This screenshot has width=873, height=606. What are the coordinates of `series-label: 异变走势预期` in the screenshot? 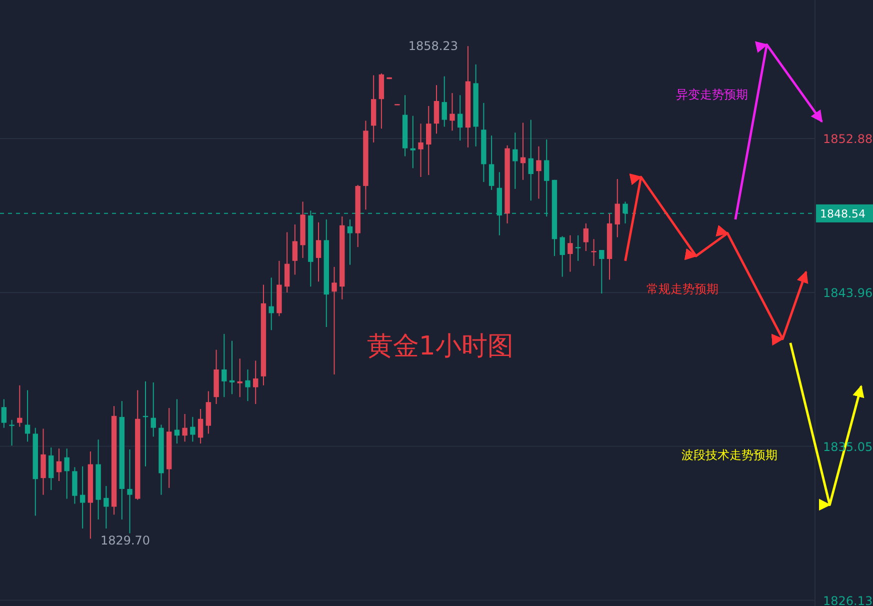 It's located at (712, 95).